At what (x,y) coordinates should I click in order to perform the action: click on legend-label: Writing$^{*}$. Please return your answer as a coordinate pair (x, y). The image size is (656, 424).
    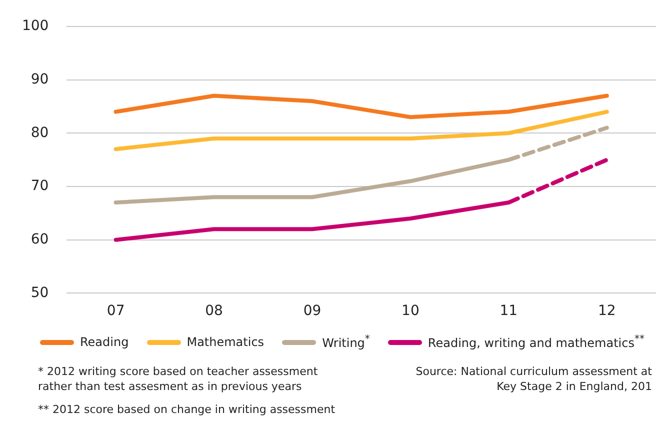
    Looking at the image, I should click on (346, 342).